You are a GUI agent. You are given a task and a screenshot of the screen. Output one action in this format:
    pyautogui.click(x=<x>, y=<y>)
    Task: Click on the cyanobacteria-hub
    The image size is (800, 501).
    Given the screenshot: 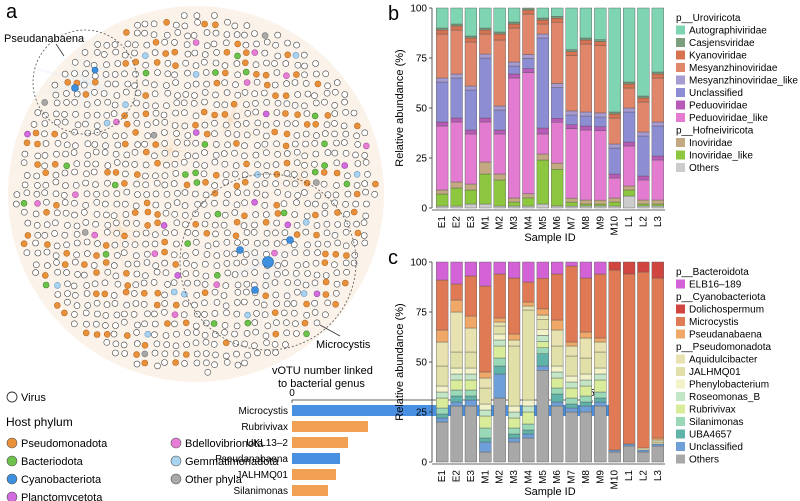 What is the action you would take?
    pyautogui.click(x=268, y=262)
    